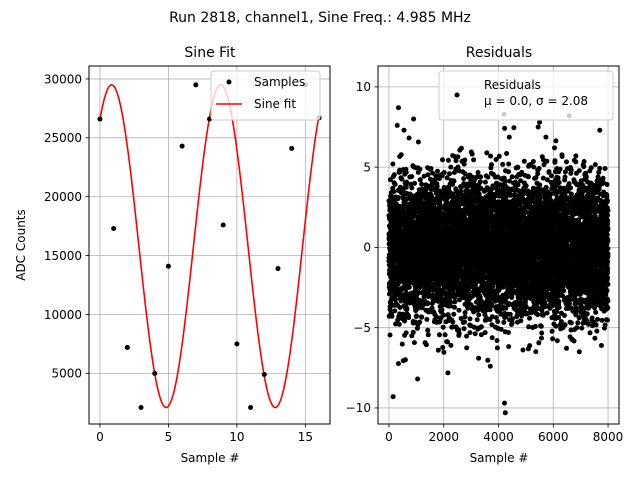 This screenshot has width=640, height=480. Describe the element at coordinates (63, 256) in the screenshot. I see `y-tick-label: 15000` at that location.